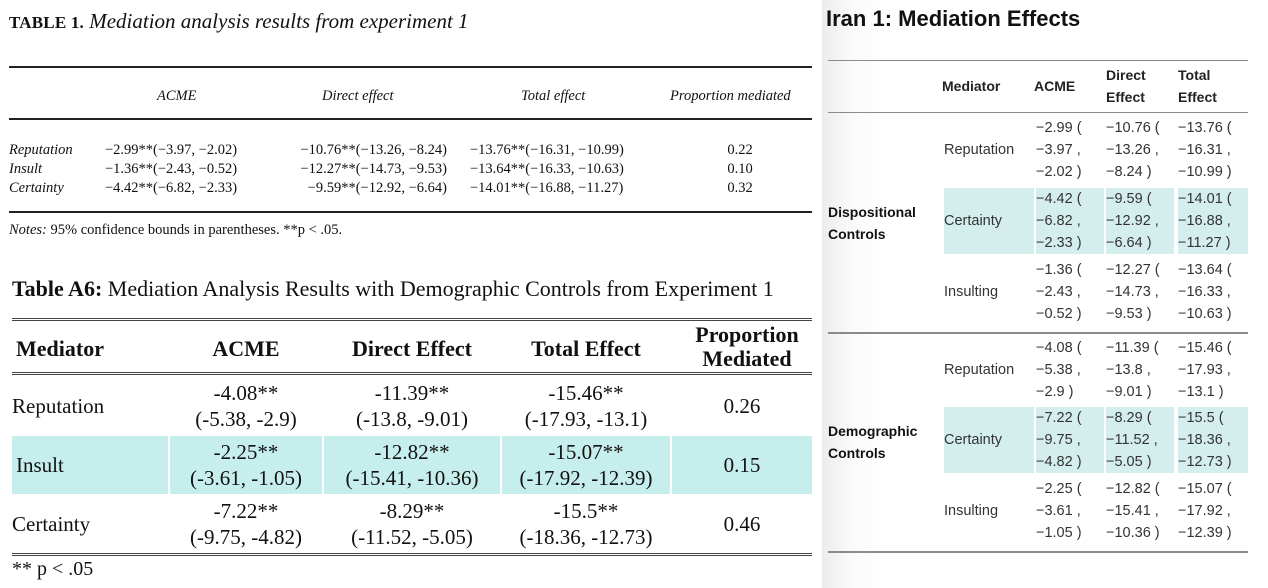  What do you see at coordinates (410, 212) in the screenshot?
I see `table-1-bottom-rule` at bounding box center [410, 212].